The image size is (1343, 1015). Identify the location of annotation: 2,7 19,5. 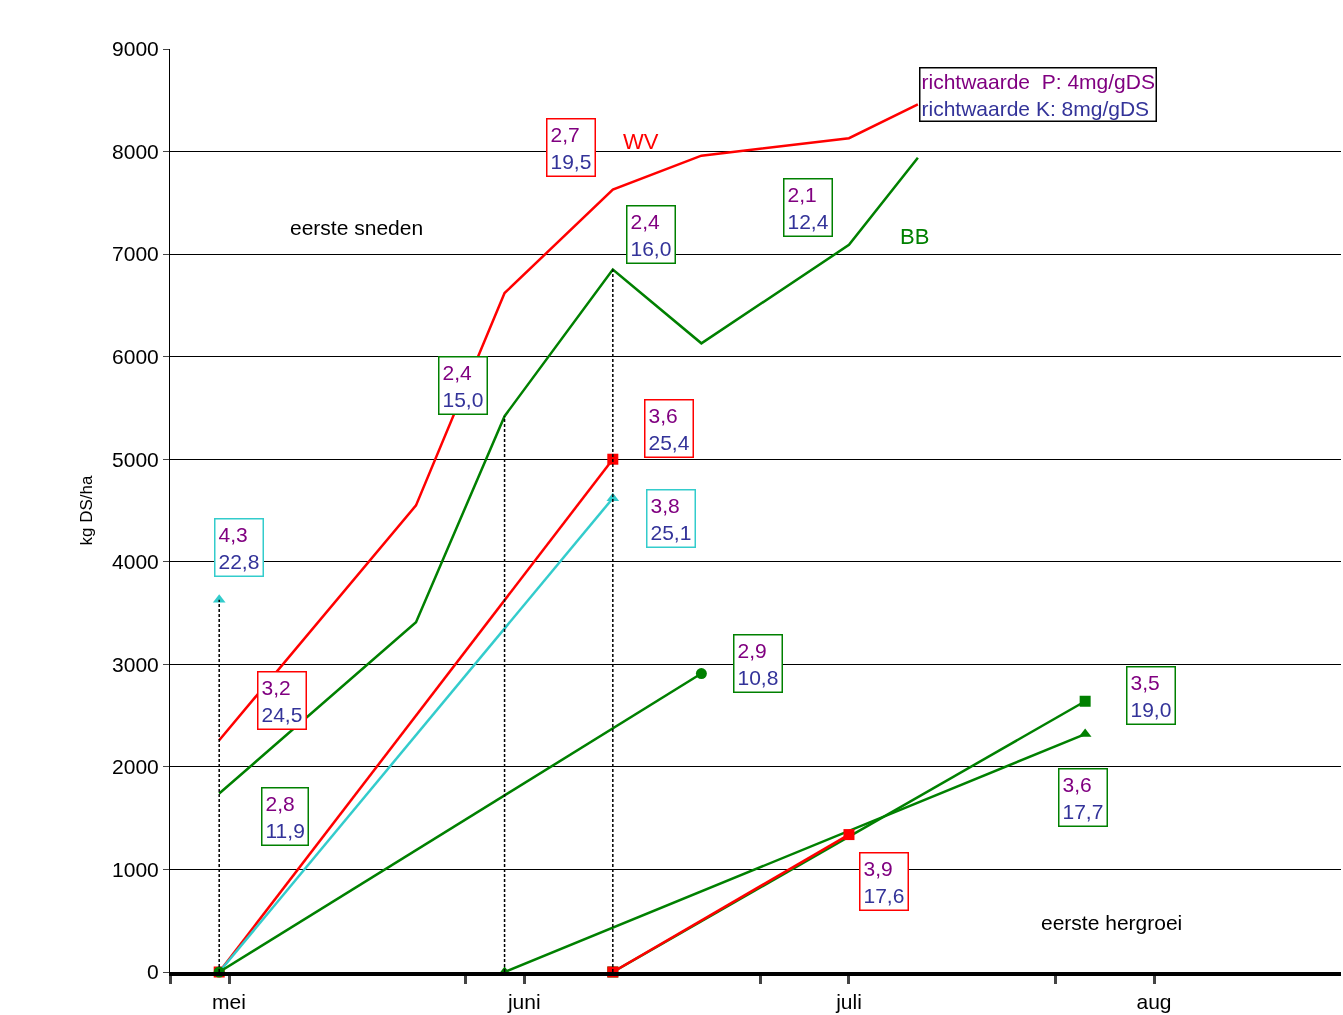
(571, 147).